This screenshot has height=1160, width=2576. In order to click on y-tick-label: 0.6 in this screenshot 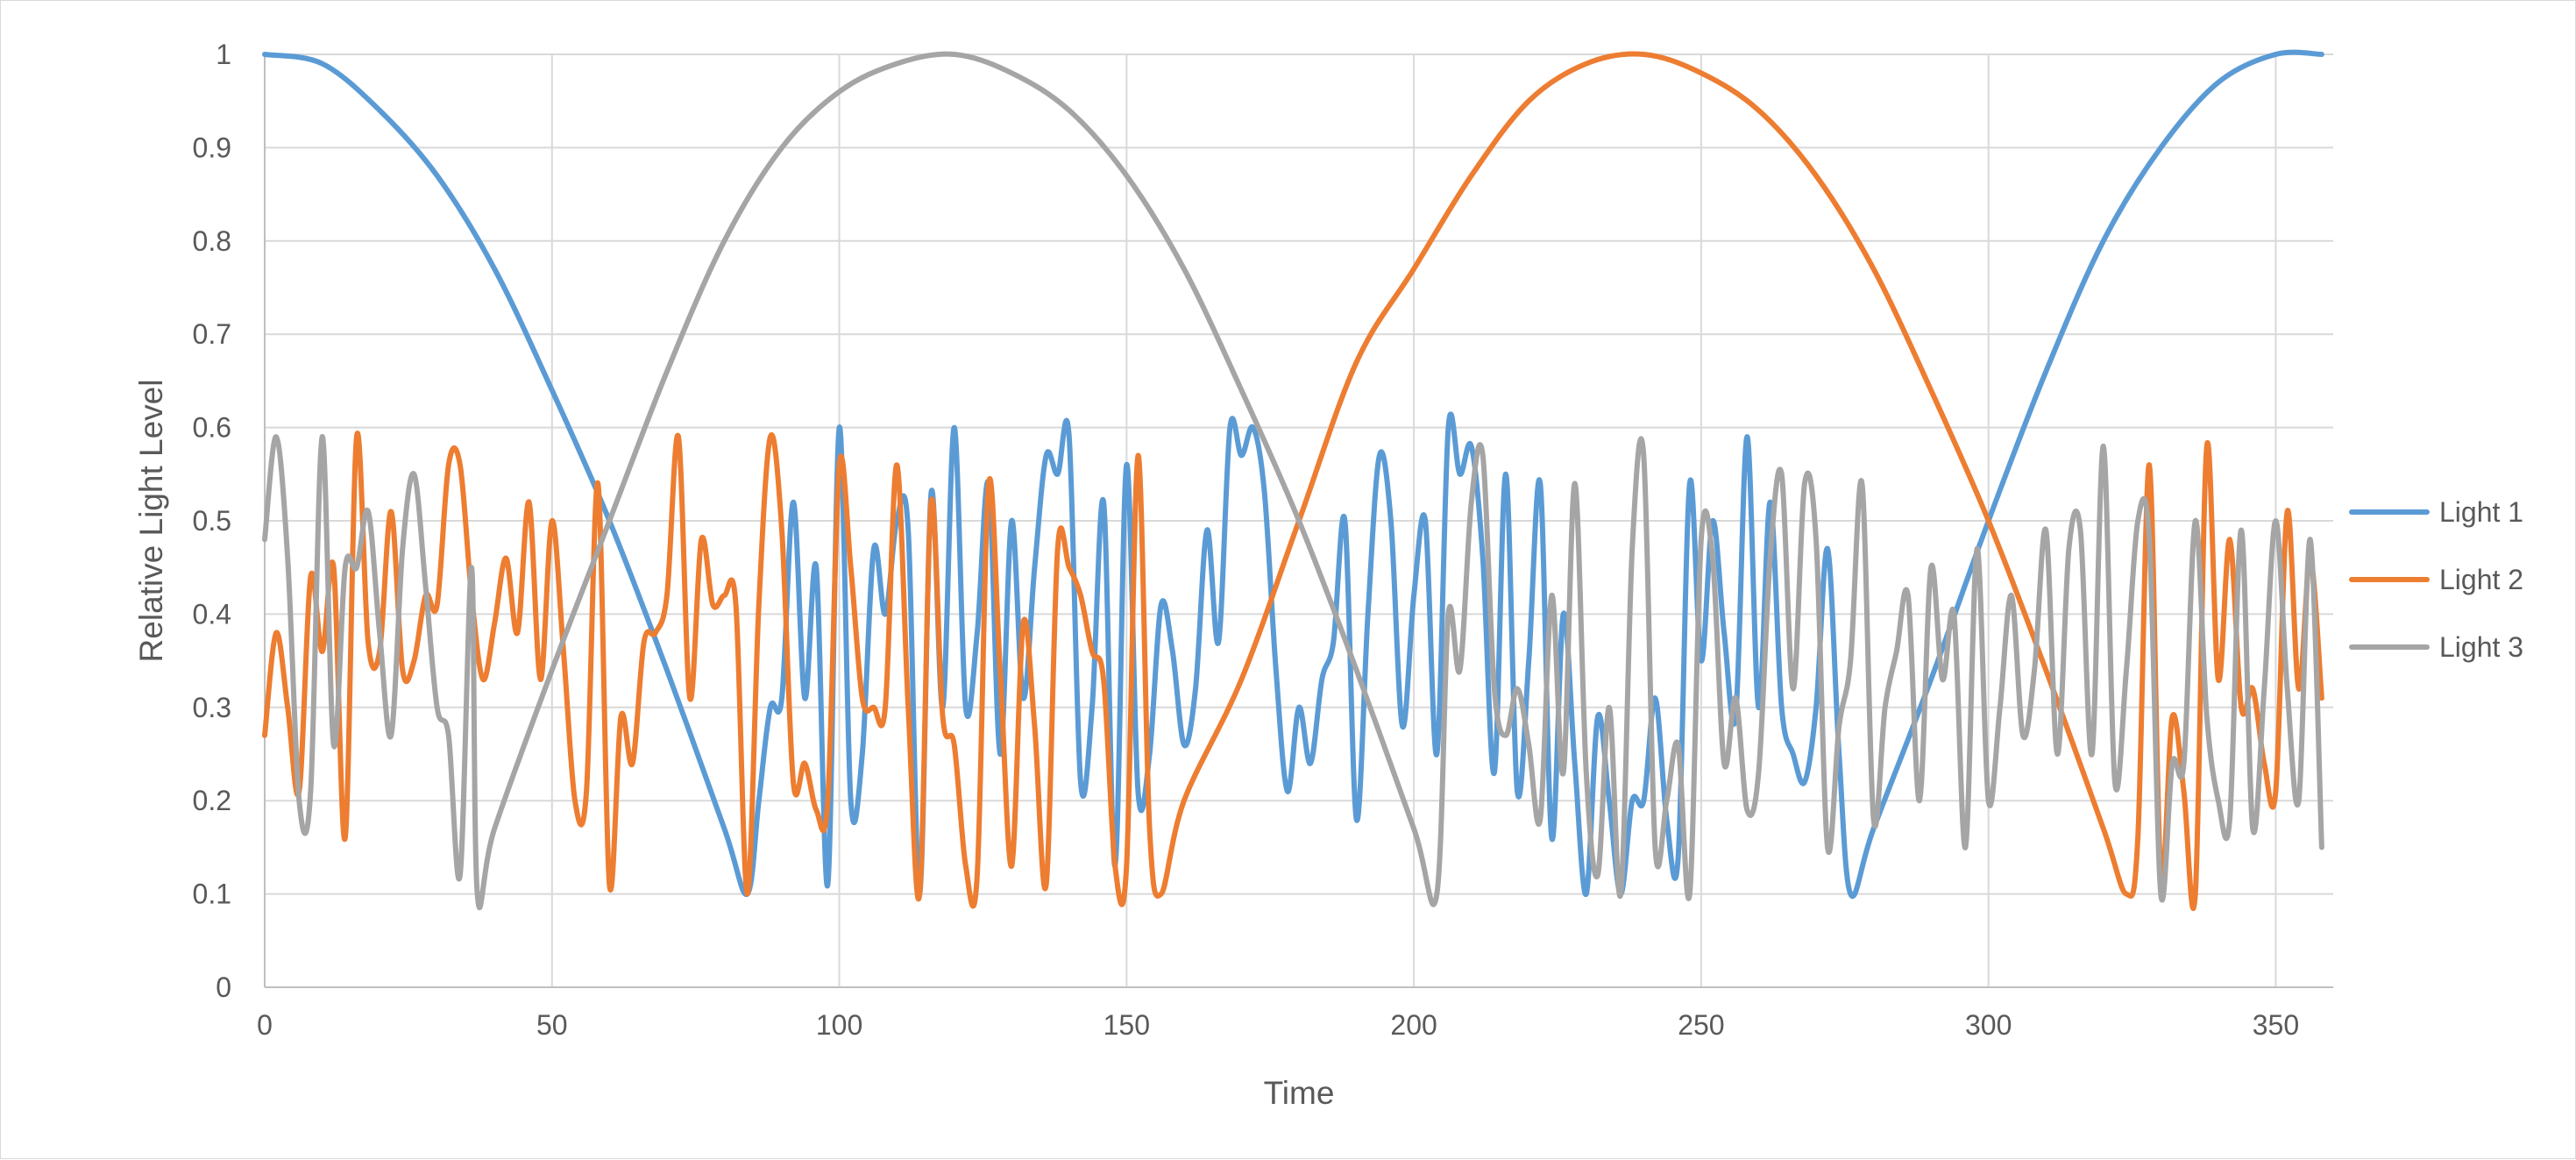, I will do `click(212, 428)`.